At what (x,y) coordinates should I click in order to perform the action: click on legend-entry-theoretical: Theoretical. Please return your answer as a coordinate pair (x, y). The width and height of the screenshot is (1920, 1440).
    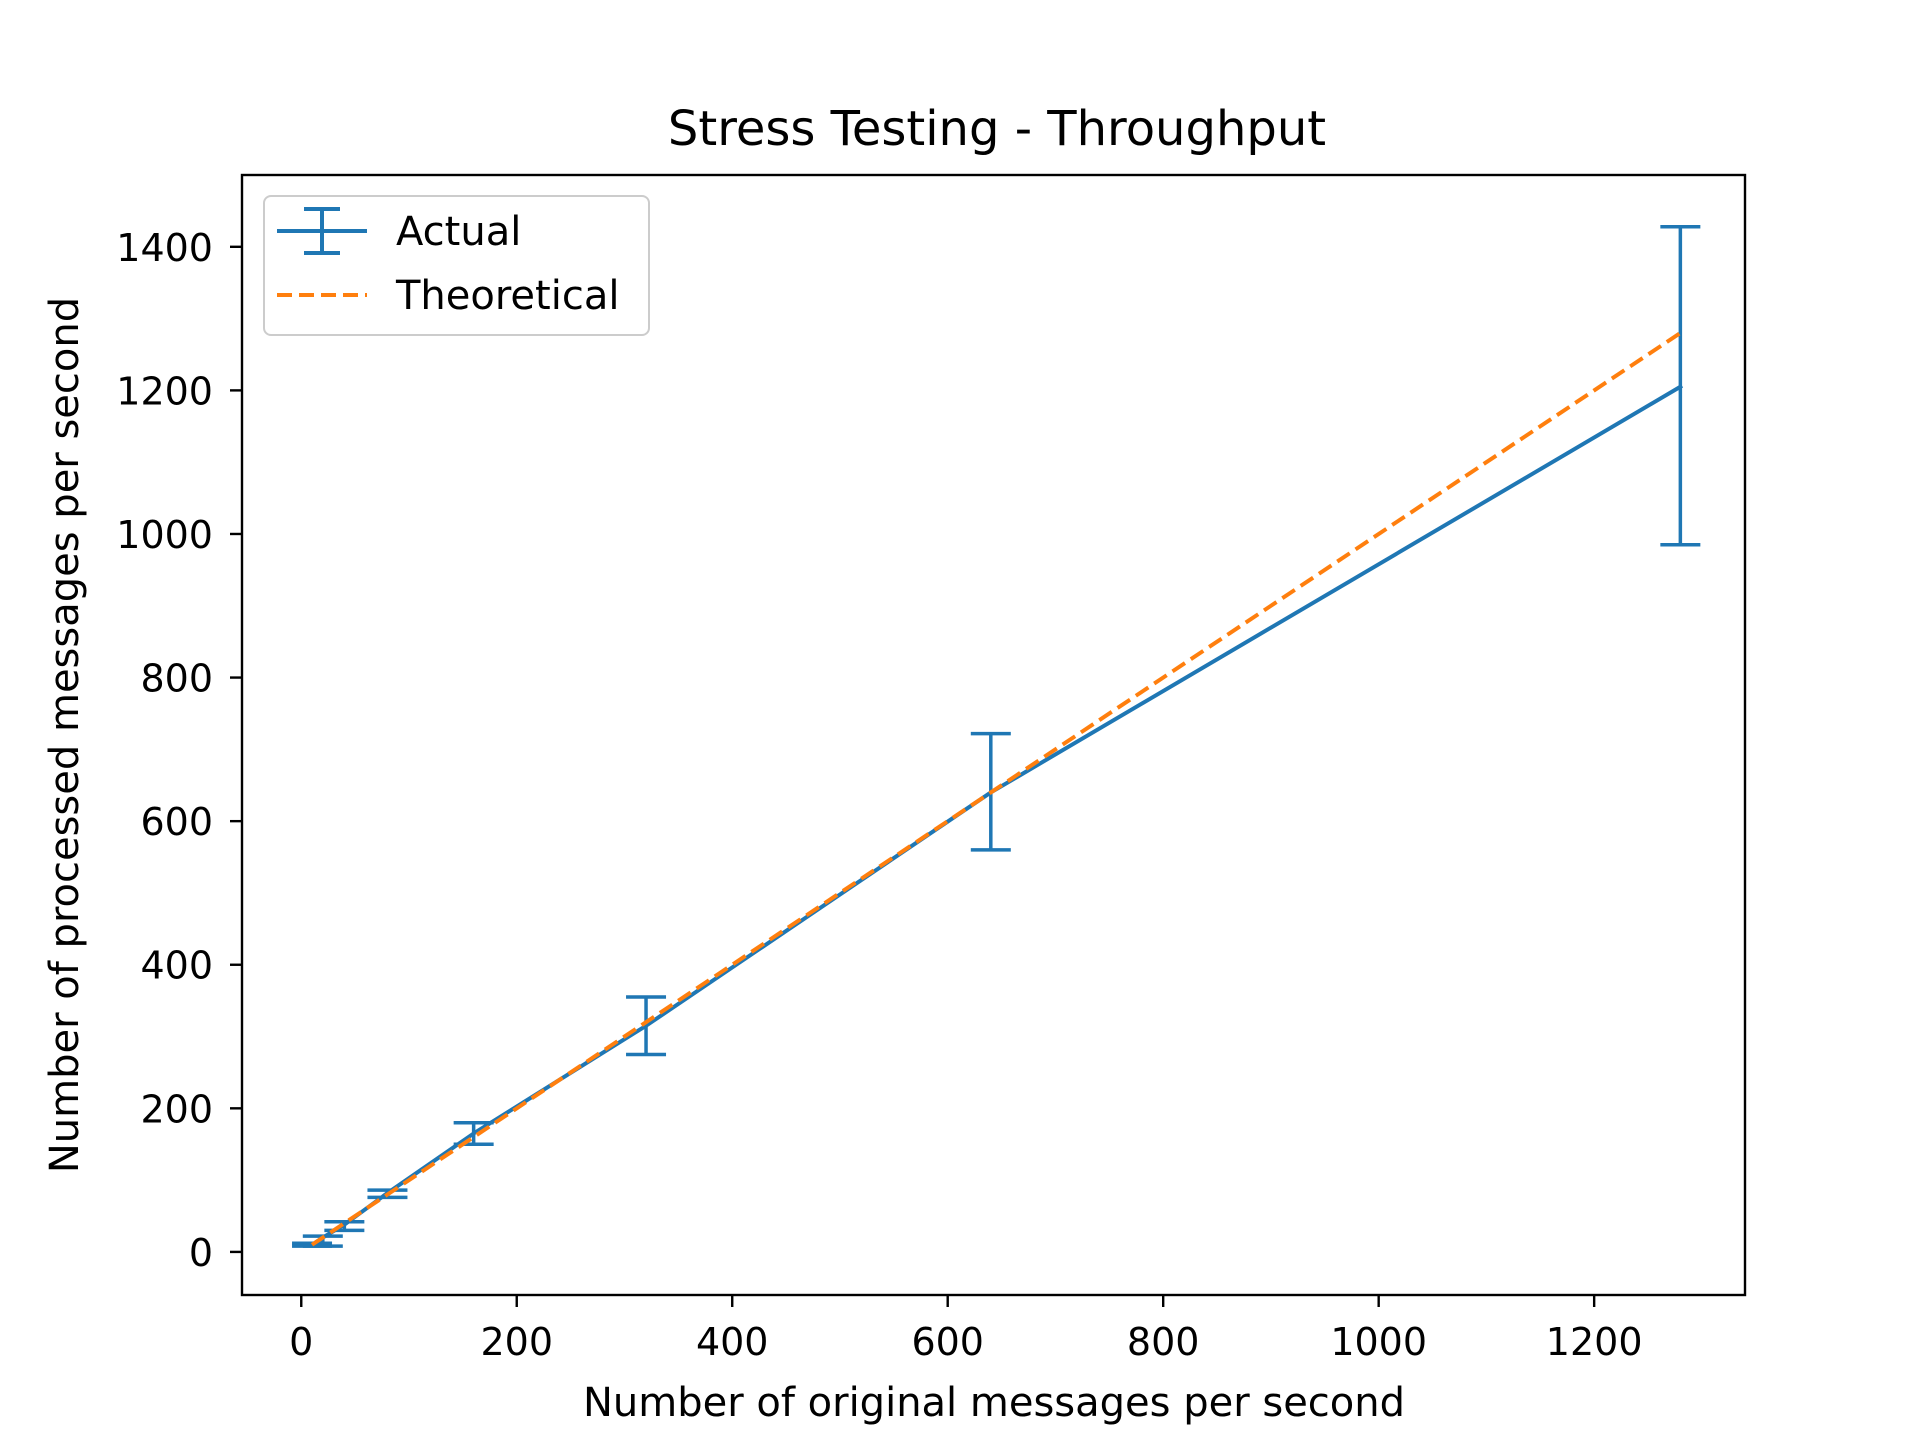
    Looking at the image, I should click on (448, 296).